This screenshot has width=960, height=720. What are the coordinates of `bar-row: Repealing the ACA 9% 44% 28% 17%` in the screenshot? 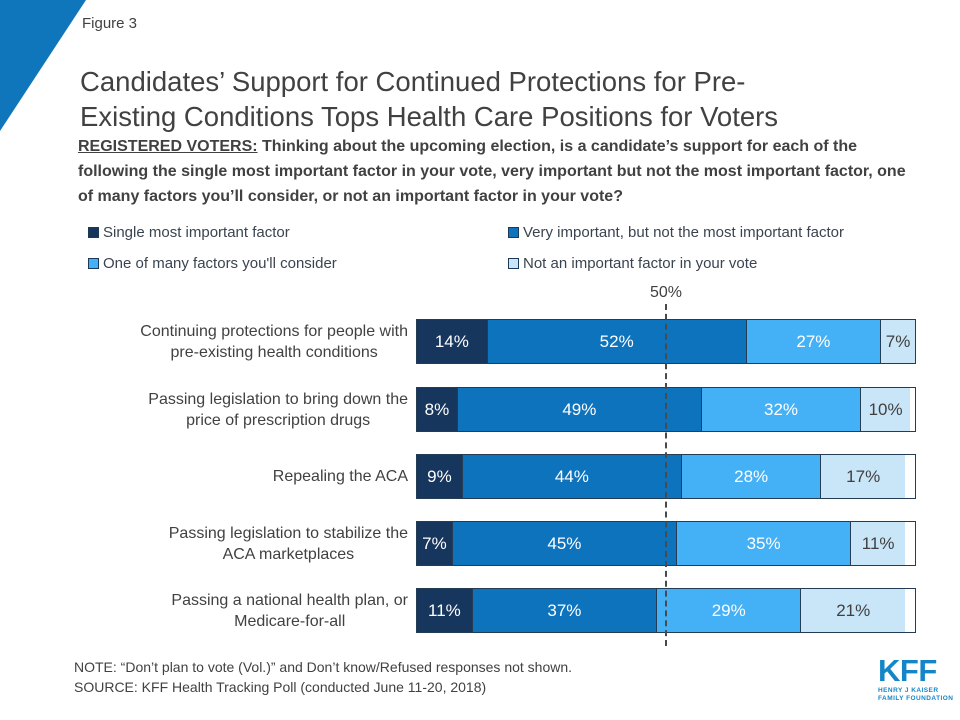 It's located at (494, 476).